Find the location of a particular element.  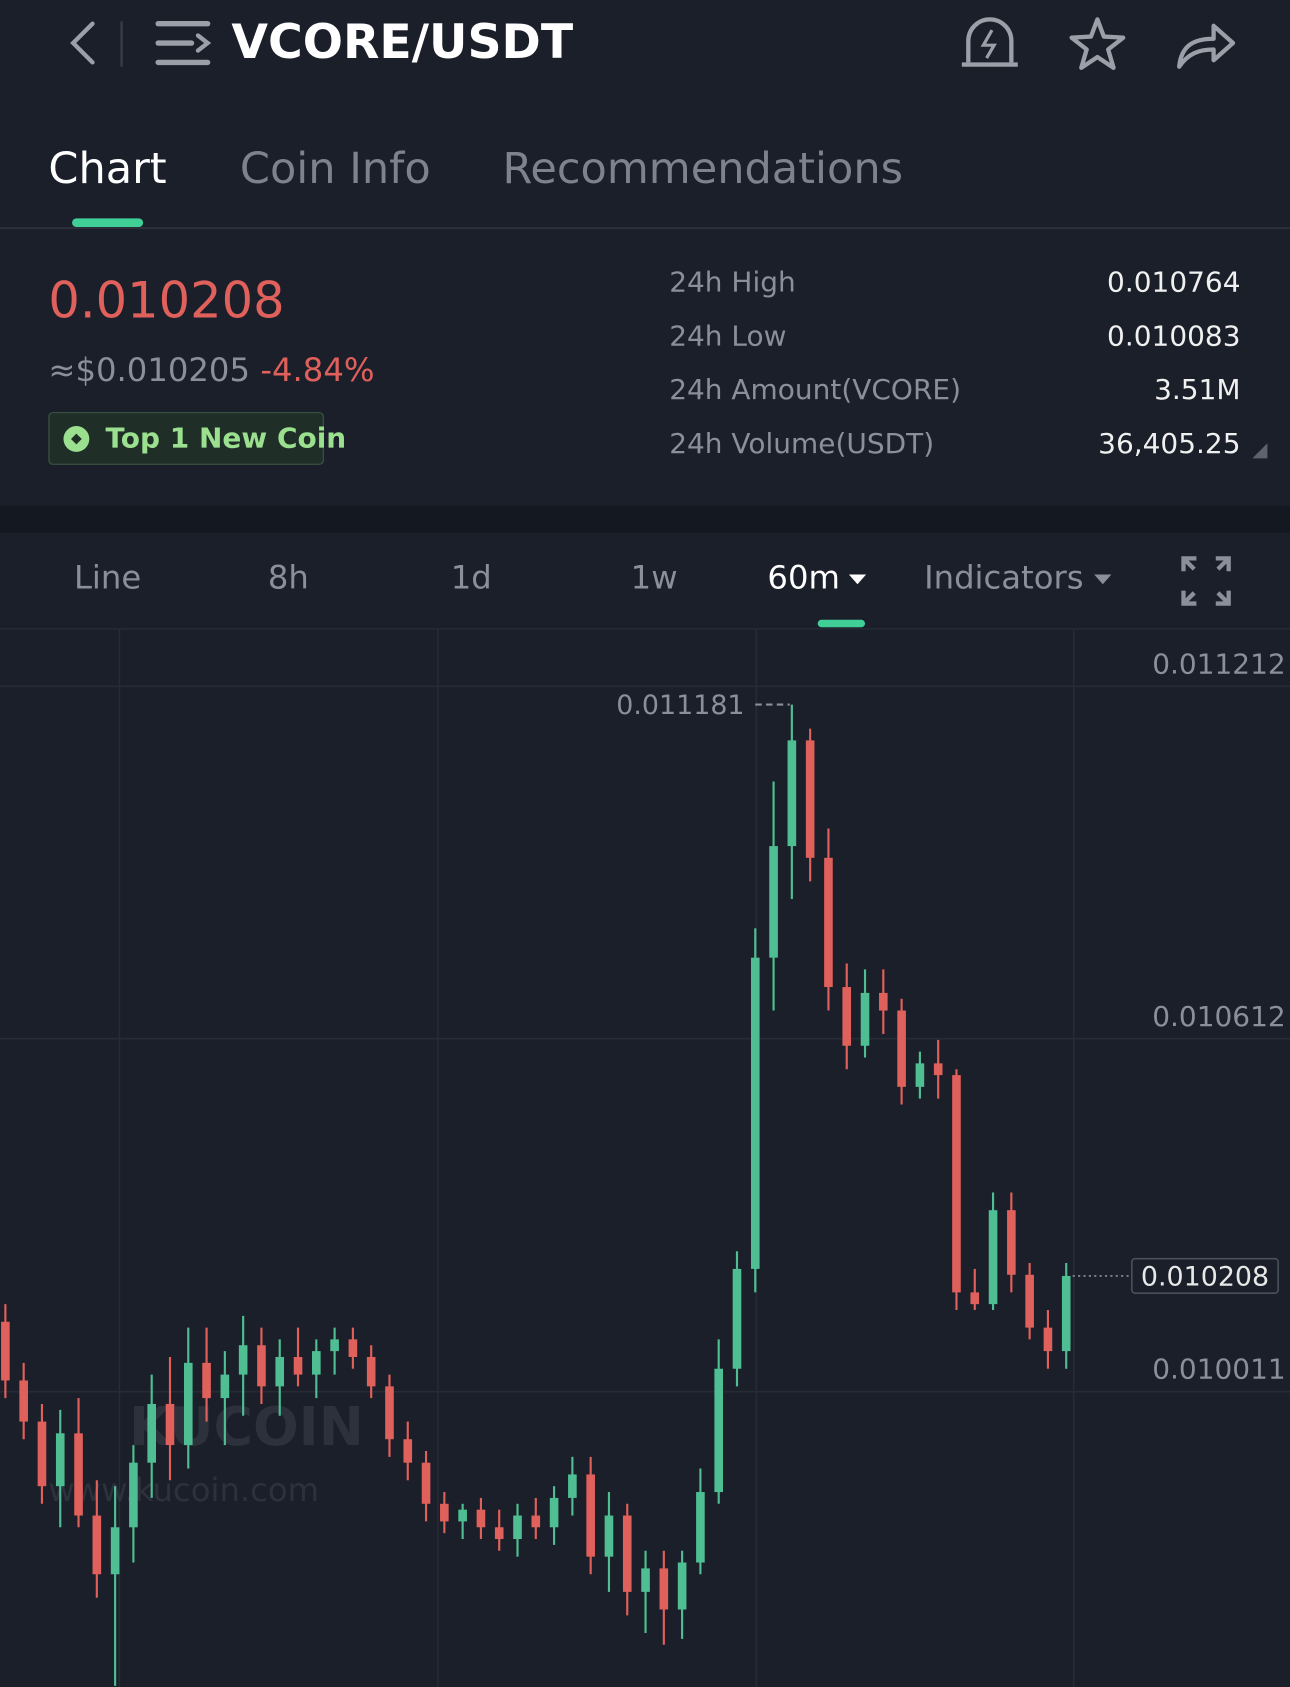

watermark-url: www.kucoin.com is located at coordinates (183, 1490).